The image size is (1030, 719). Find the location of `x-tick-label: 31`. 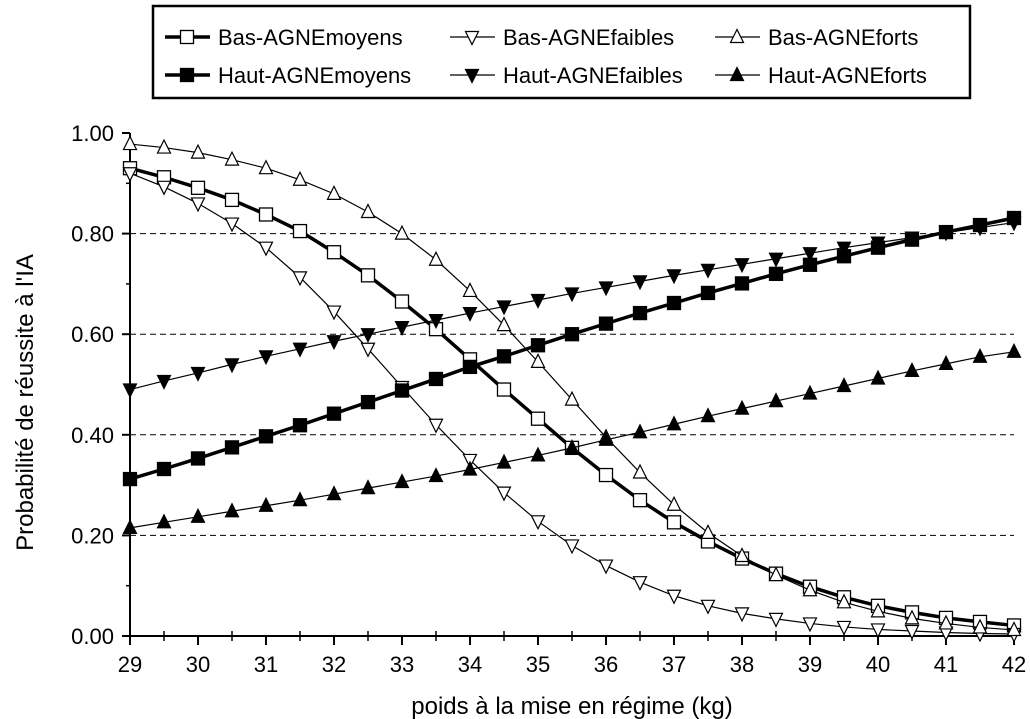

x-tick-label: 31 is located at coordinates (266, 664).